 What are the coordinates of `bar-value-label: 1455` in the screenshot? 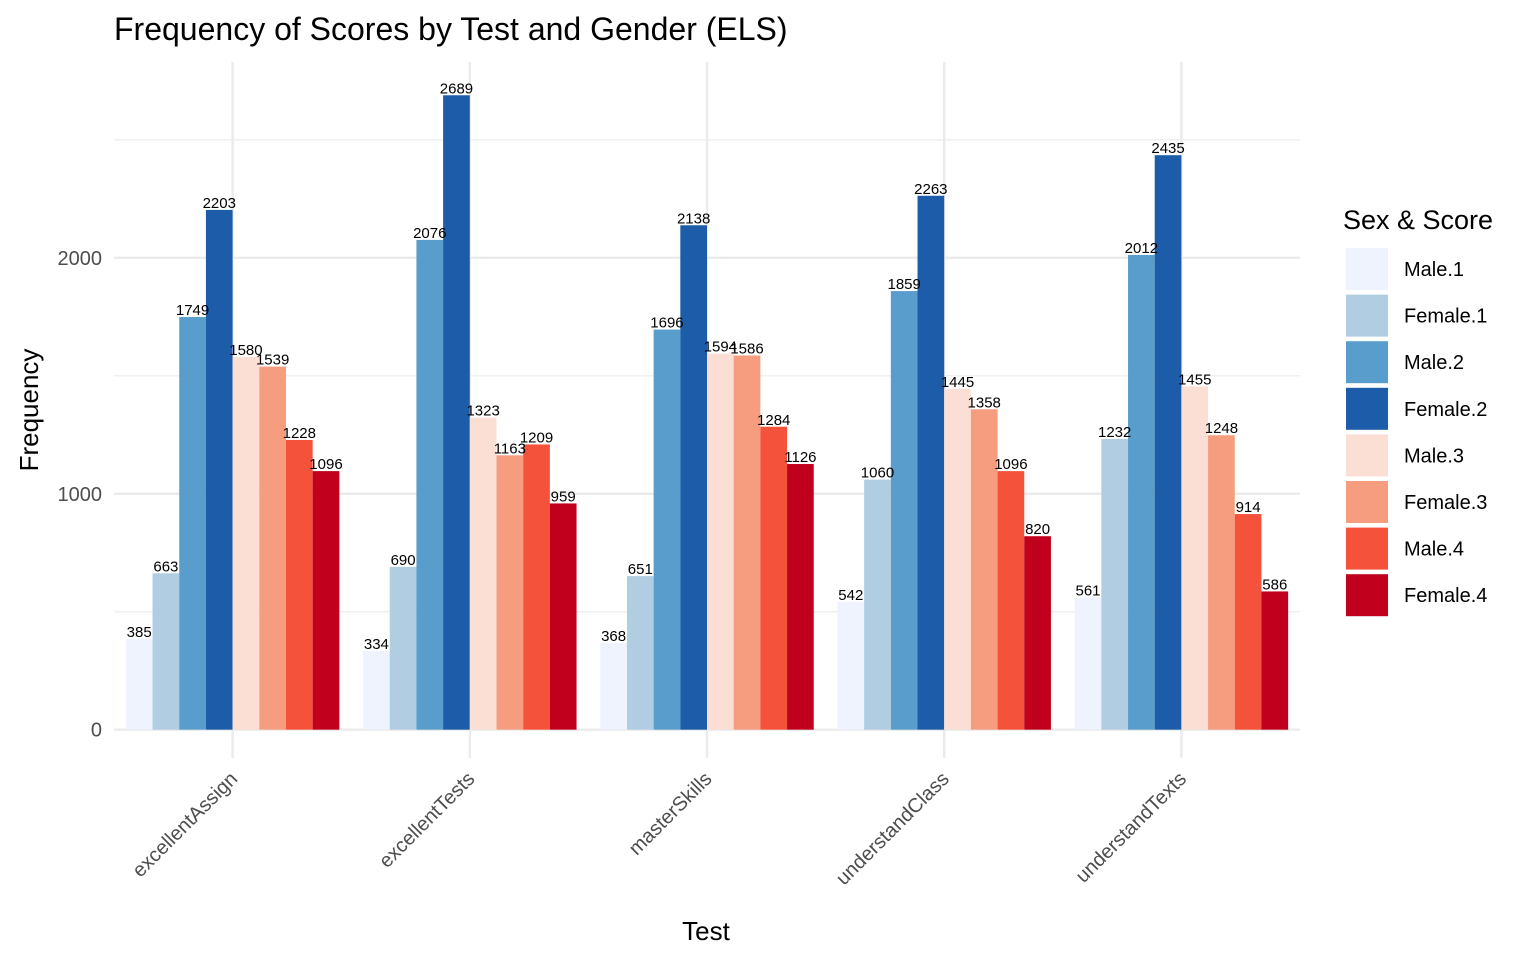 It's located at (1194, 379).